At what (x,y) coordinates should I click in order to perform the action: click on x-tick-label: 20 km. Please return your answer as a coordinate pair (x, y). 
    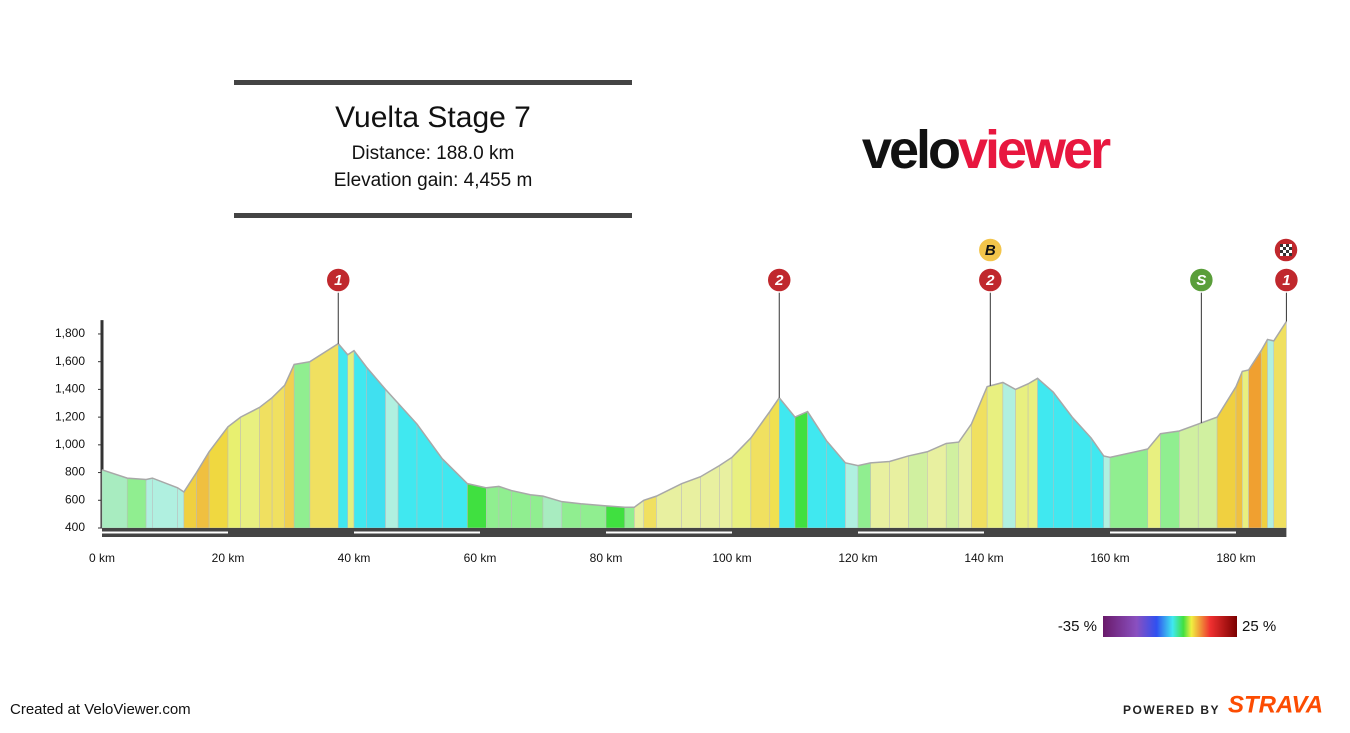
    Looking at the image, I should click on (228, 558).